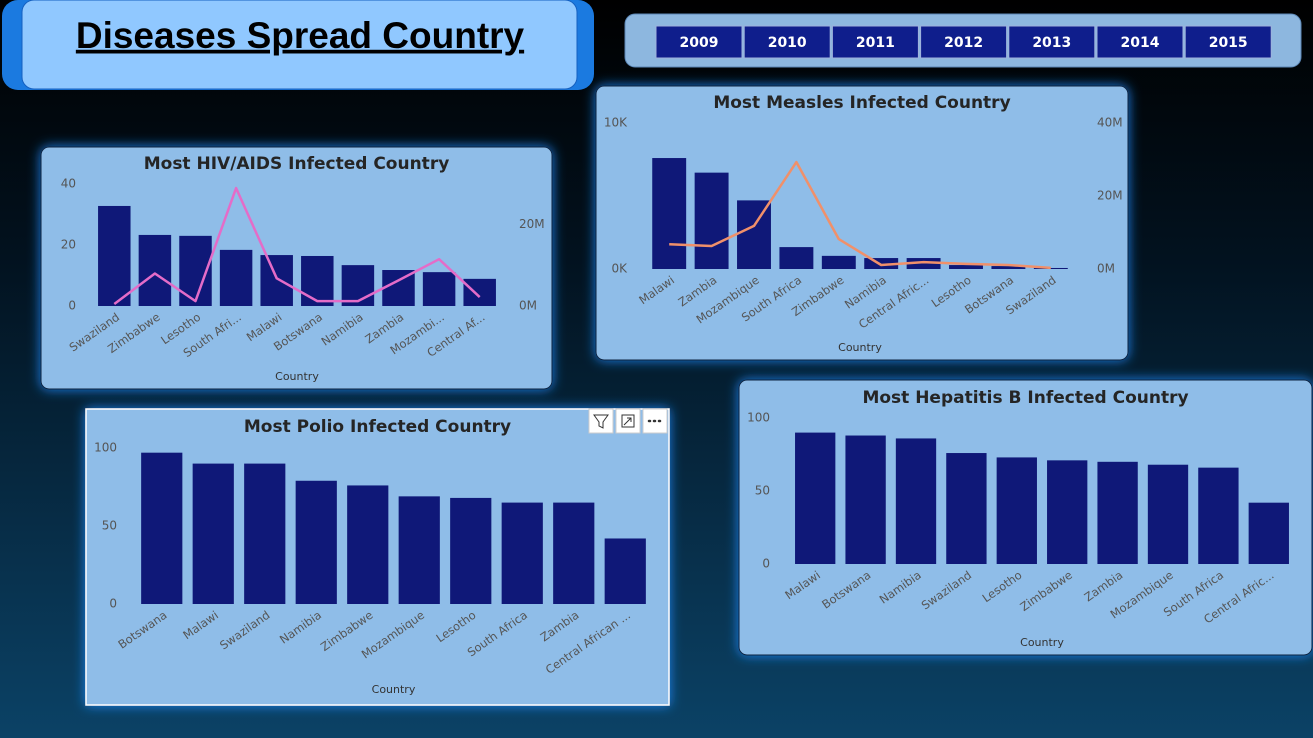  I want to click on year-label: 2015, so click(1228, 43).